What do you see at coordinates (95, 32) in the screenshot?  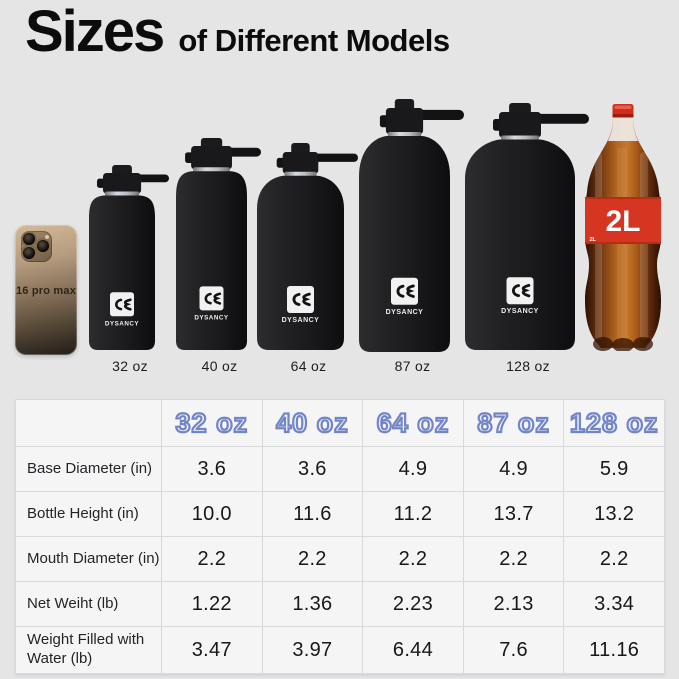 I see `title-main: Sizes` at bounding box center [95, 32].